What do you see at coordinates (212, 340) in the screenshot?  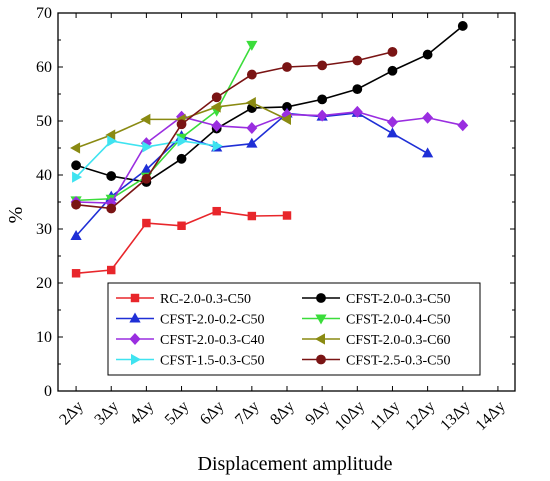 I see `legend-label: CFST-2.0-0.3-C40` at bounding box center [212, 340].